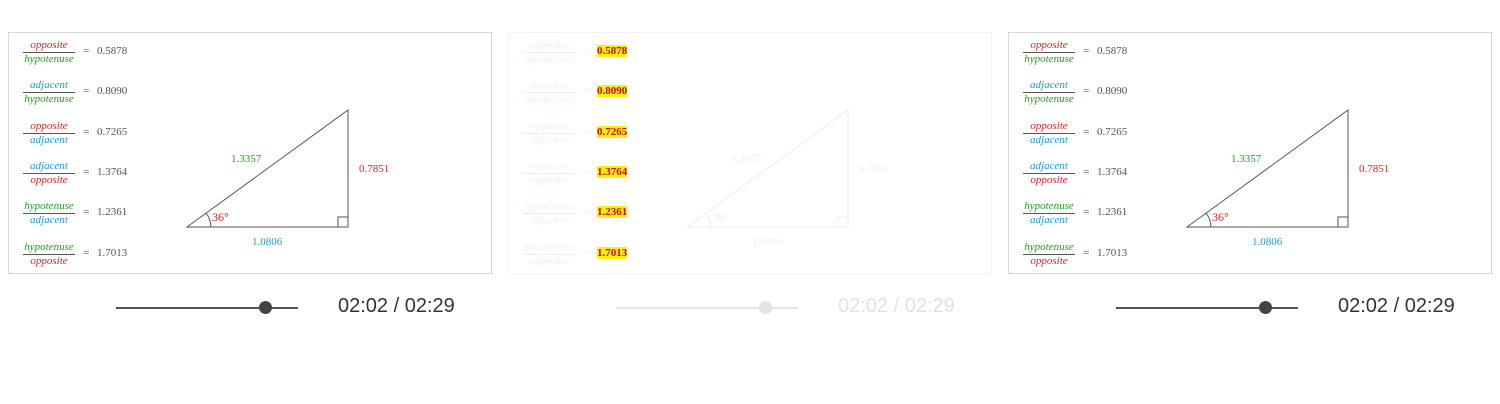 This screenshot has width=1500, height=404. Describe the element at coordinates (612, 172) in the screenshot. I see `highlighted-ratio-value: 1.3764` at that location.